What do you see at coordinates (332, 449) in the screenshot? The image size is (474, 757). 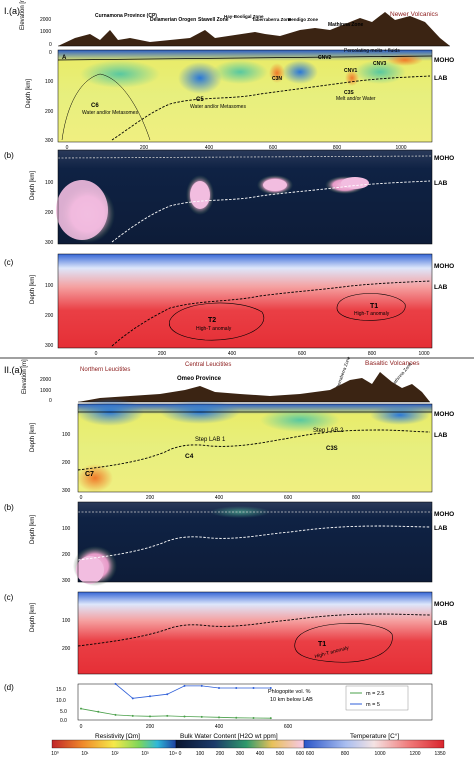 I see `c3s-label-2: C3S` at bounding box center [332, 449].